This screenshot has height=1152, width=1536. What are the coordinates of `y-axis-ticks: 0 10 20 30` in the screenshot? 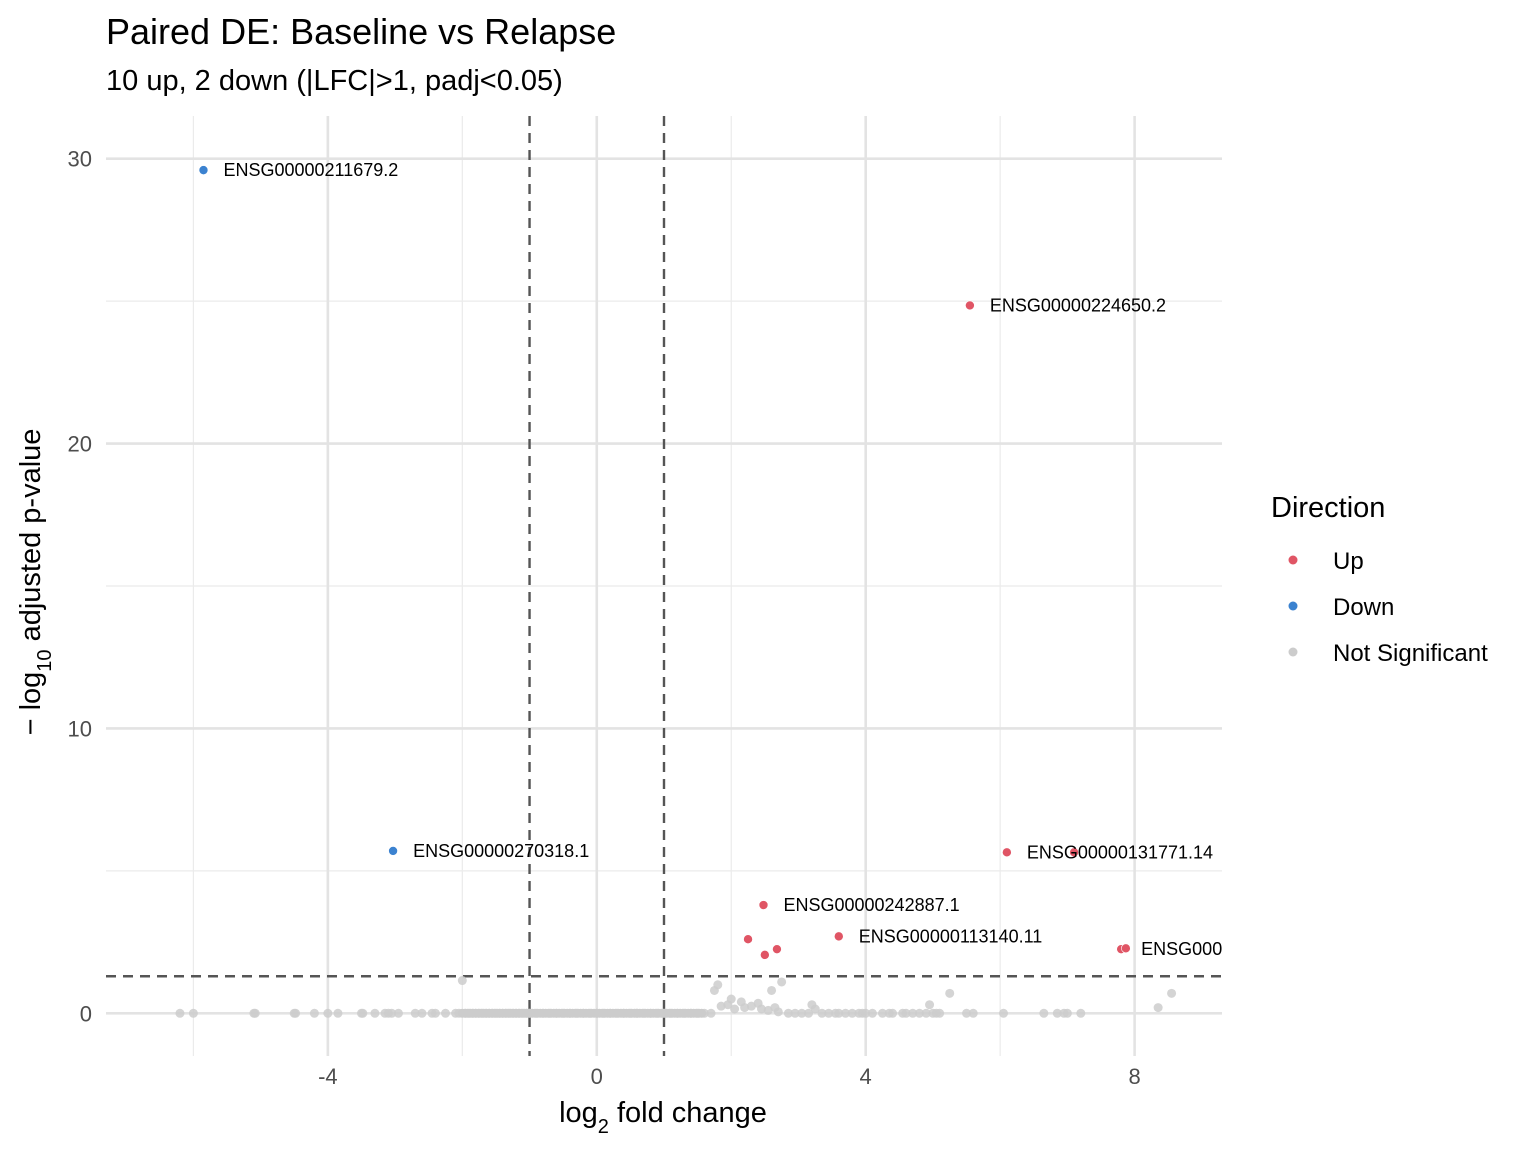 It's located at (80, 587).